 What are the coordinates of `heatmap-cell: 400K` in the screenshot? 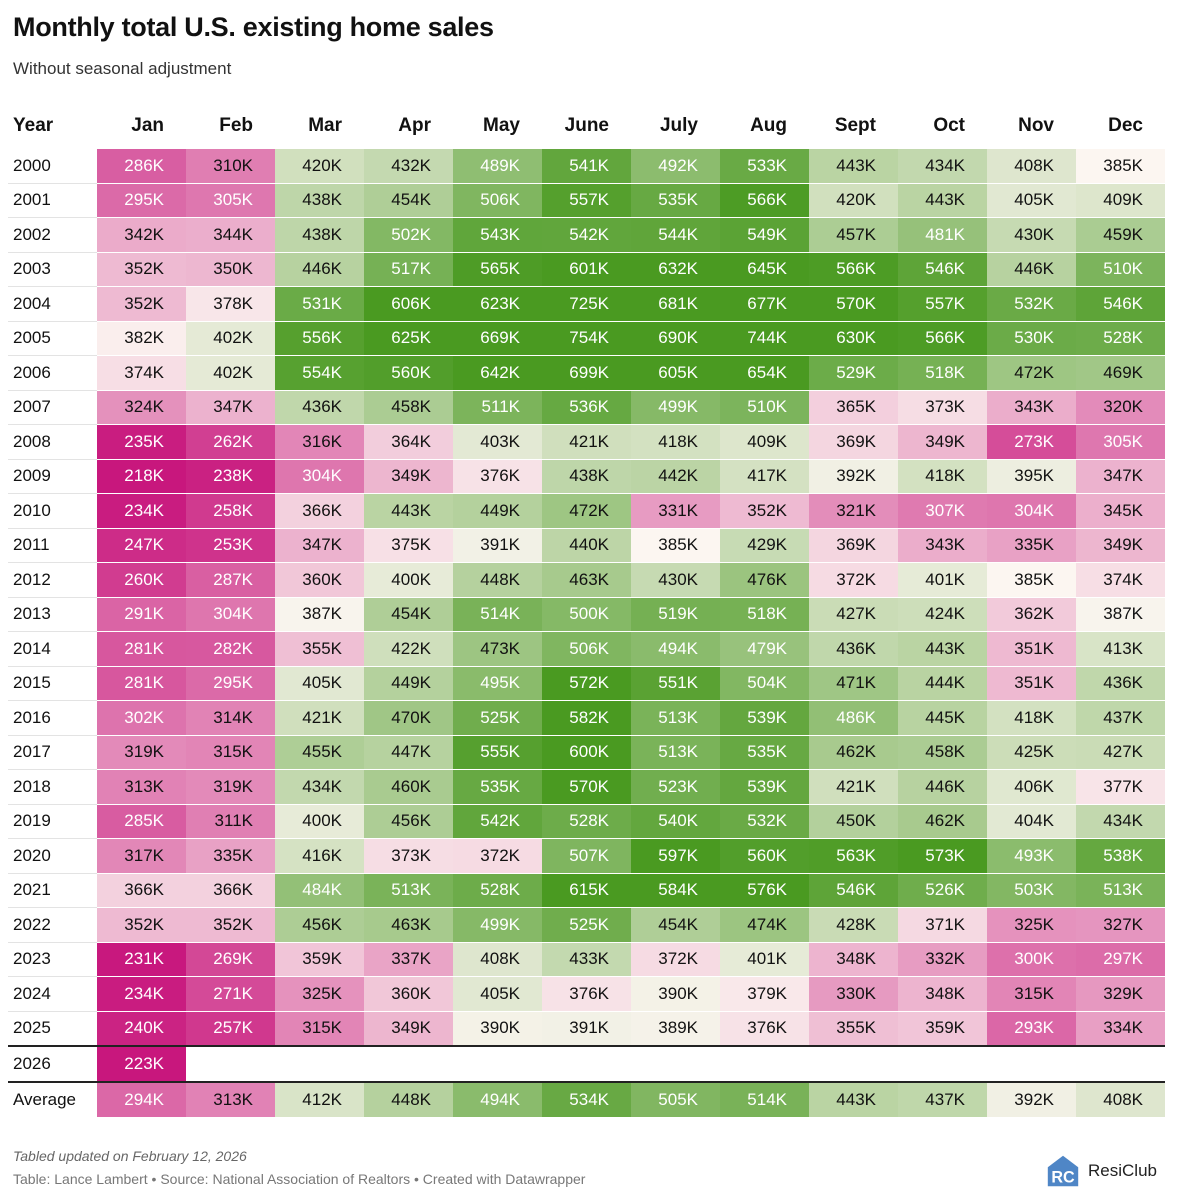 It's located at (408, 580).